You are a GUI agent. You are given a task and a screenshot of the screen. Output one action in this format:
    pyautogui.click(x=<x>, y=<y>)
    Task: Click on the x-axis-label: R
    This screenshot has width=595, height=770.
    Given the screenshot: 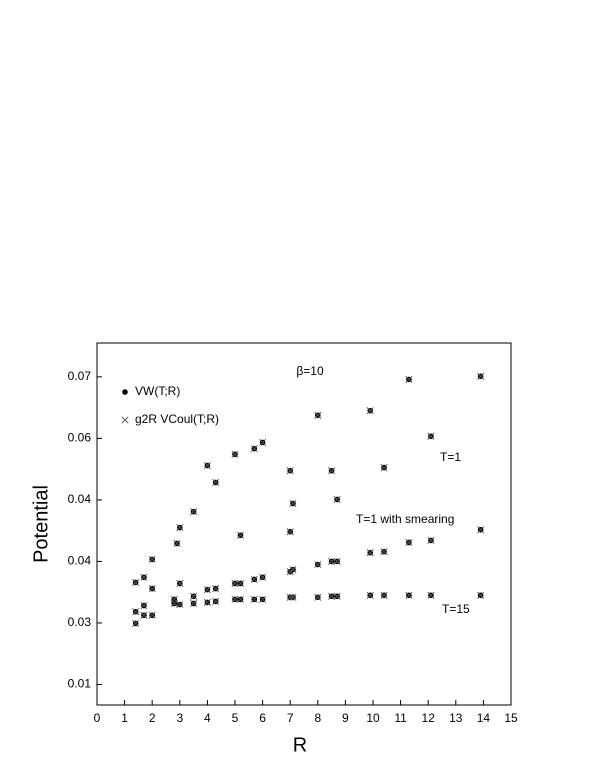 What is the action you would take?
    pyautogui.click(x=300, y=745)
    